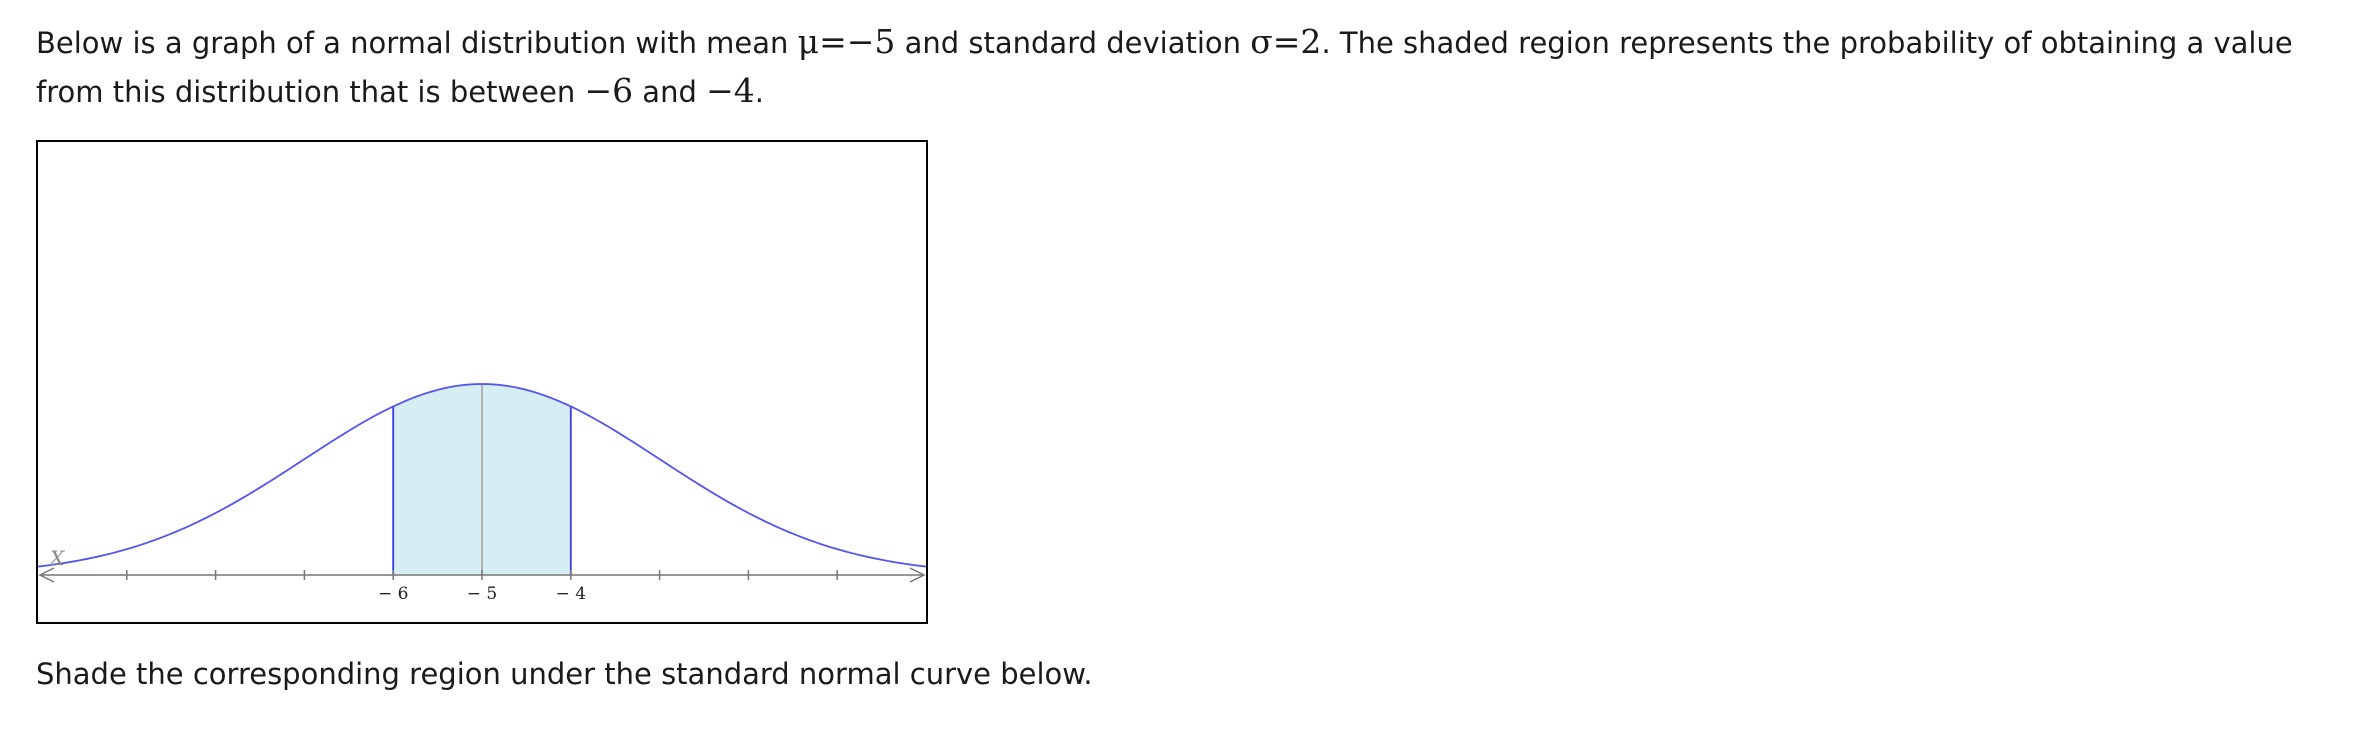 This screenshot has height=738, width=2354. Describe the element at coordinates (571, 594) in the screenshot. I see `tick-label: − 4` at that location.